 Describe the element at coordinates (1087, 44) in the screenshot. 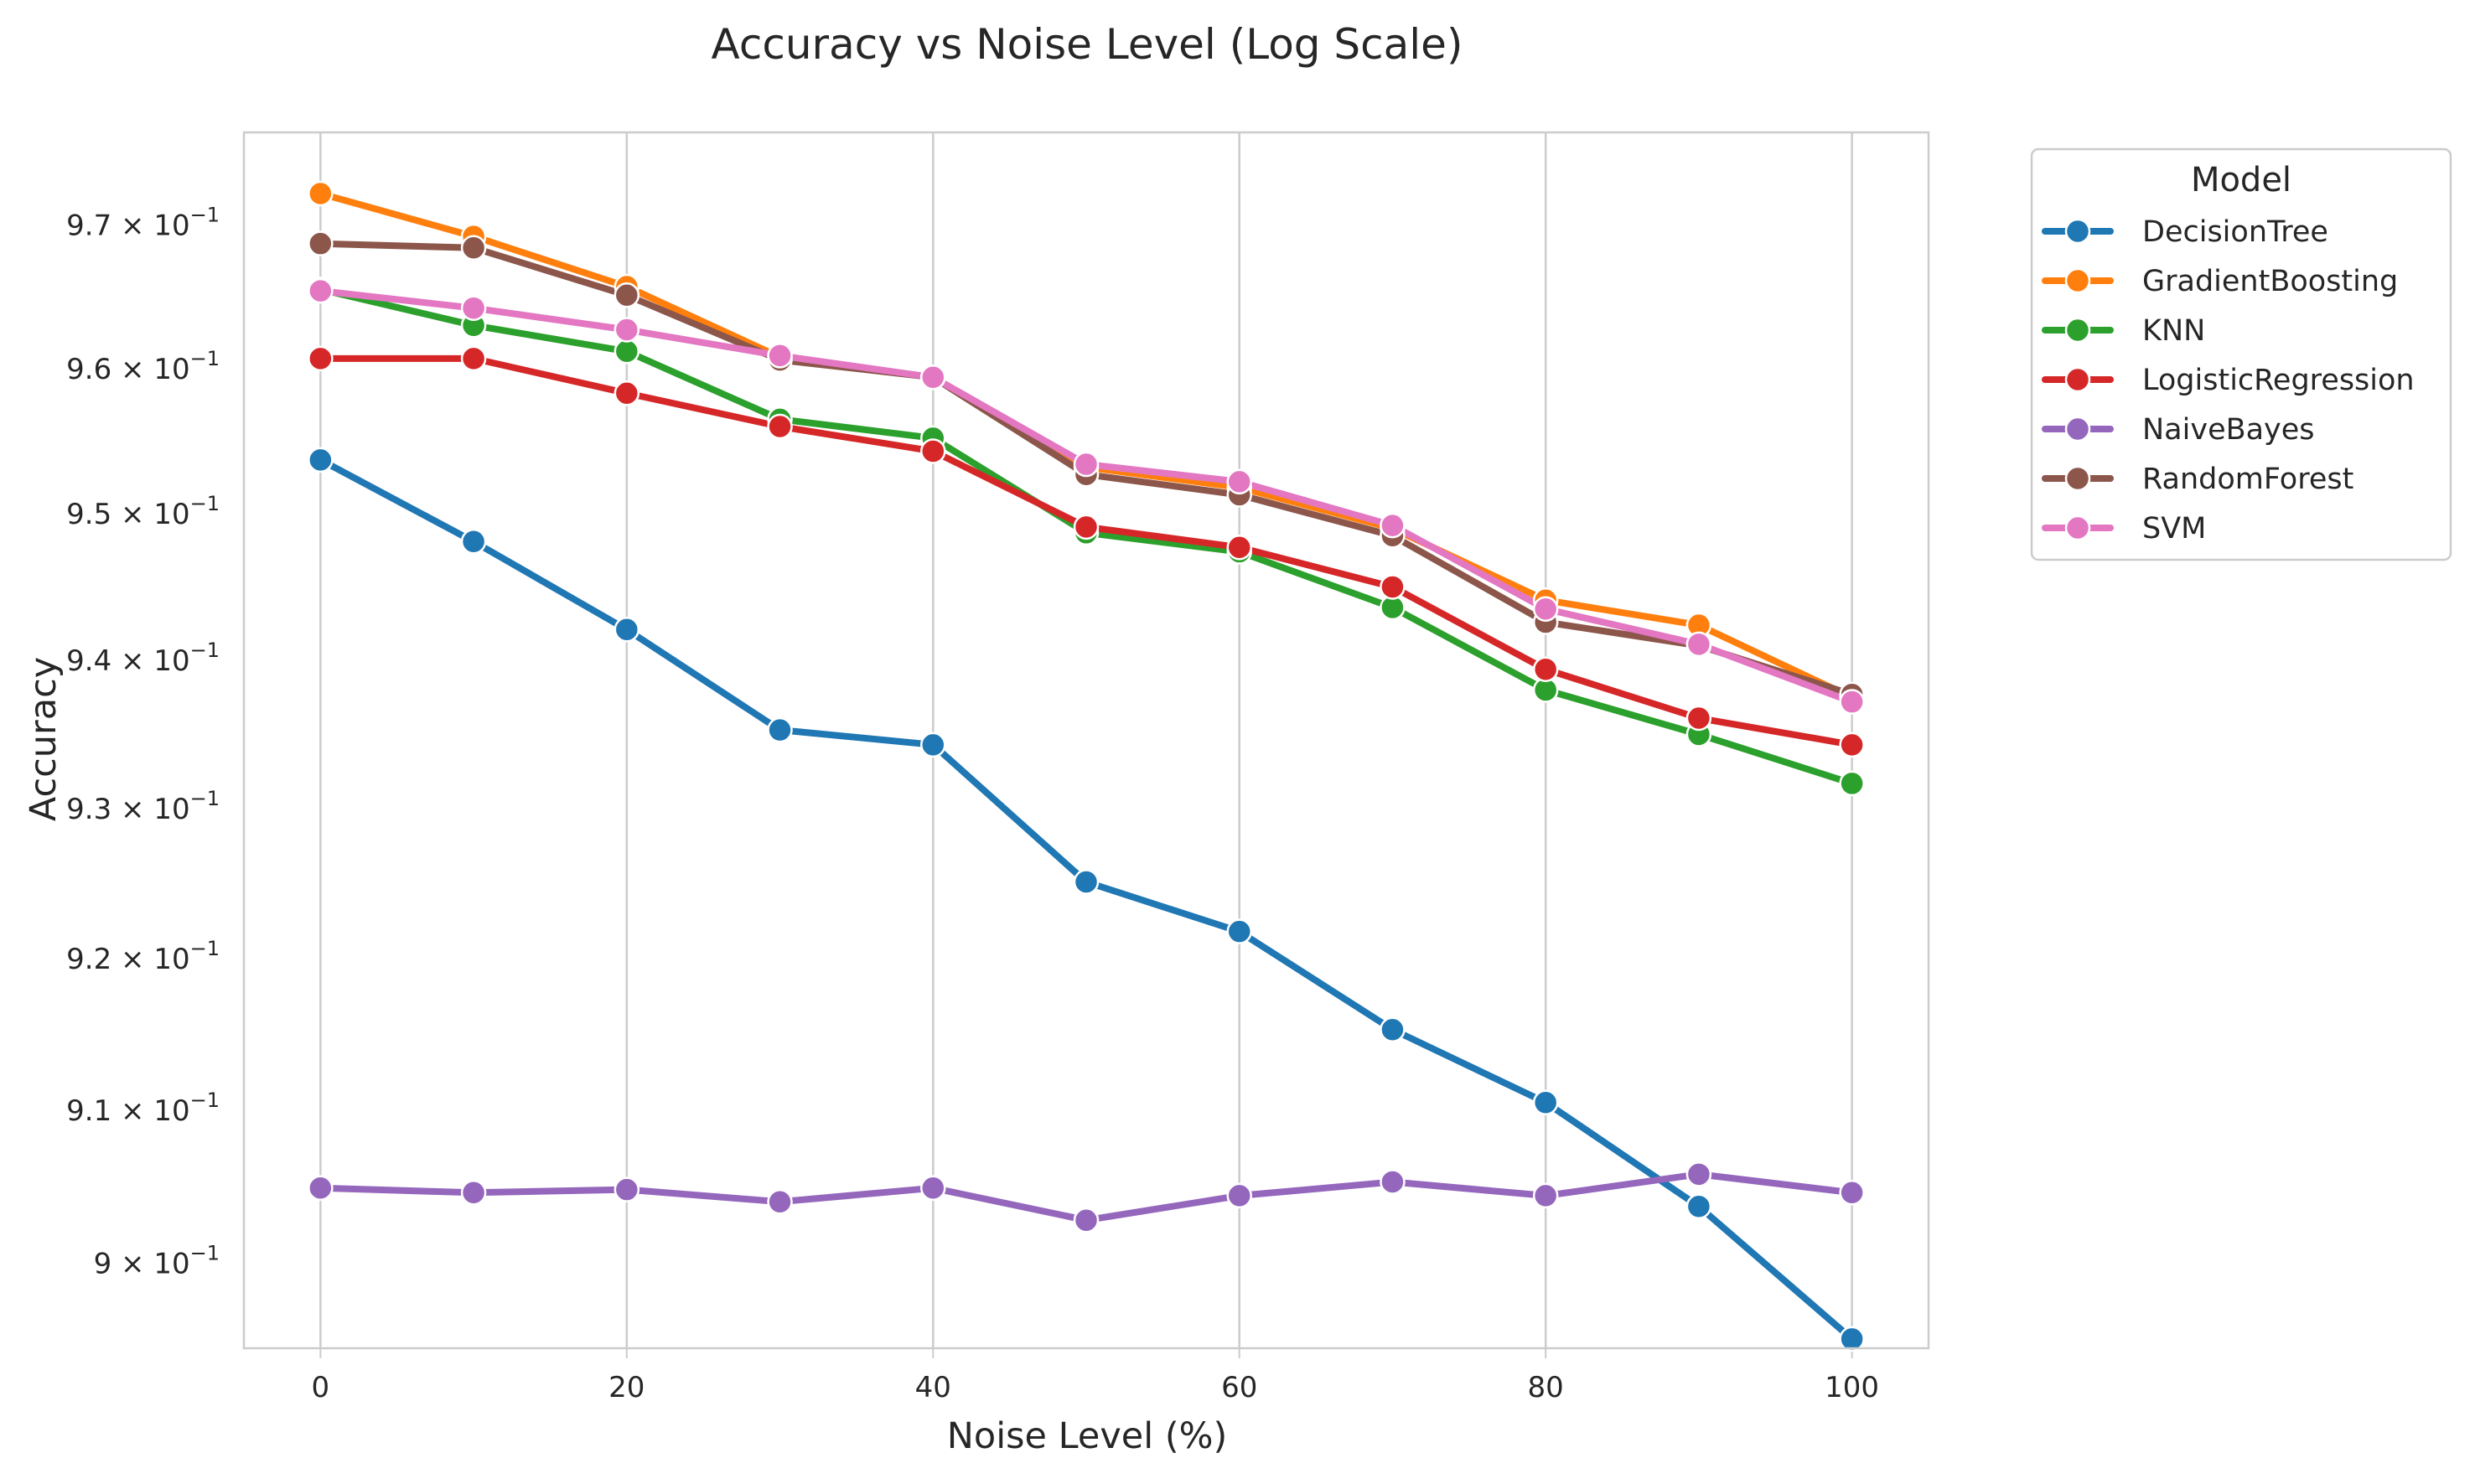

I see `chart-title: Accuracy vs Noise Level (Log Scale)` at that location.